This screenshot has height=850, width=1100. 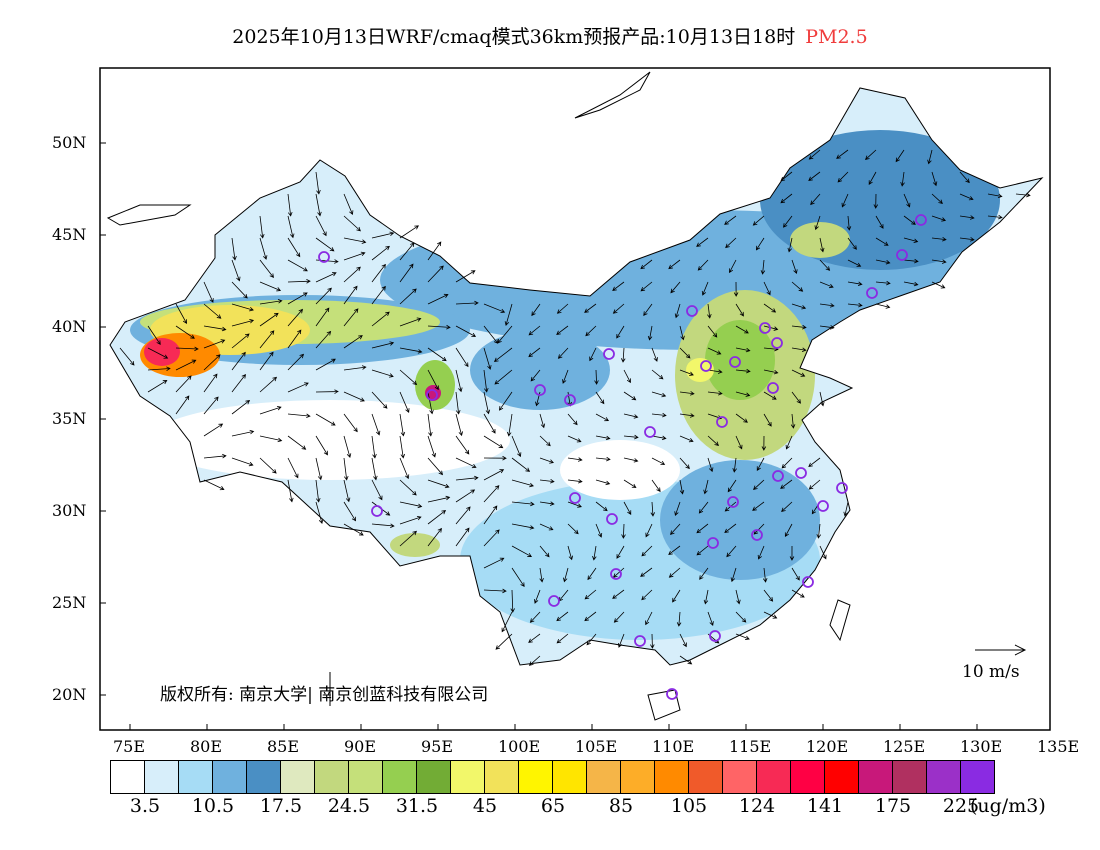 What do you see at coordinates (961, 806) in the screenshot?
I see `colorbar-label: 225` at bounding box center [961, 806].